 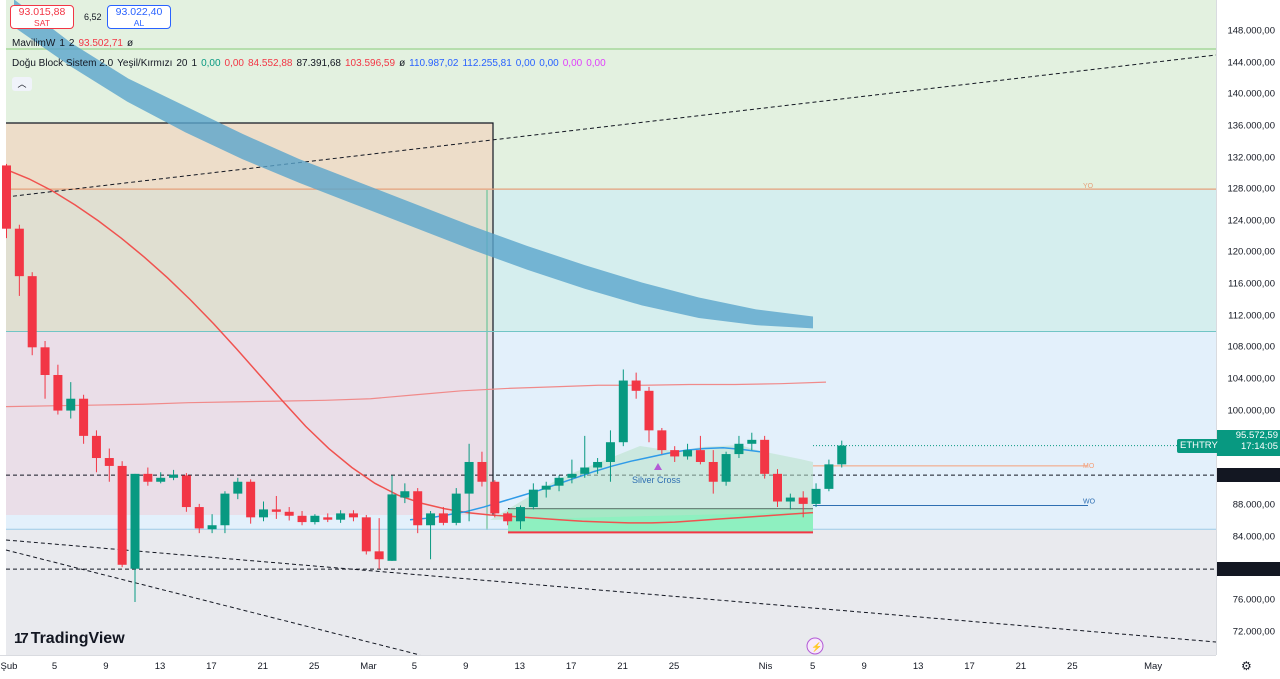 What do you see at coordinates (42, 23) in the screenshot?
I see `sell-label: SAT` at bounding box center [42, 23].